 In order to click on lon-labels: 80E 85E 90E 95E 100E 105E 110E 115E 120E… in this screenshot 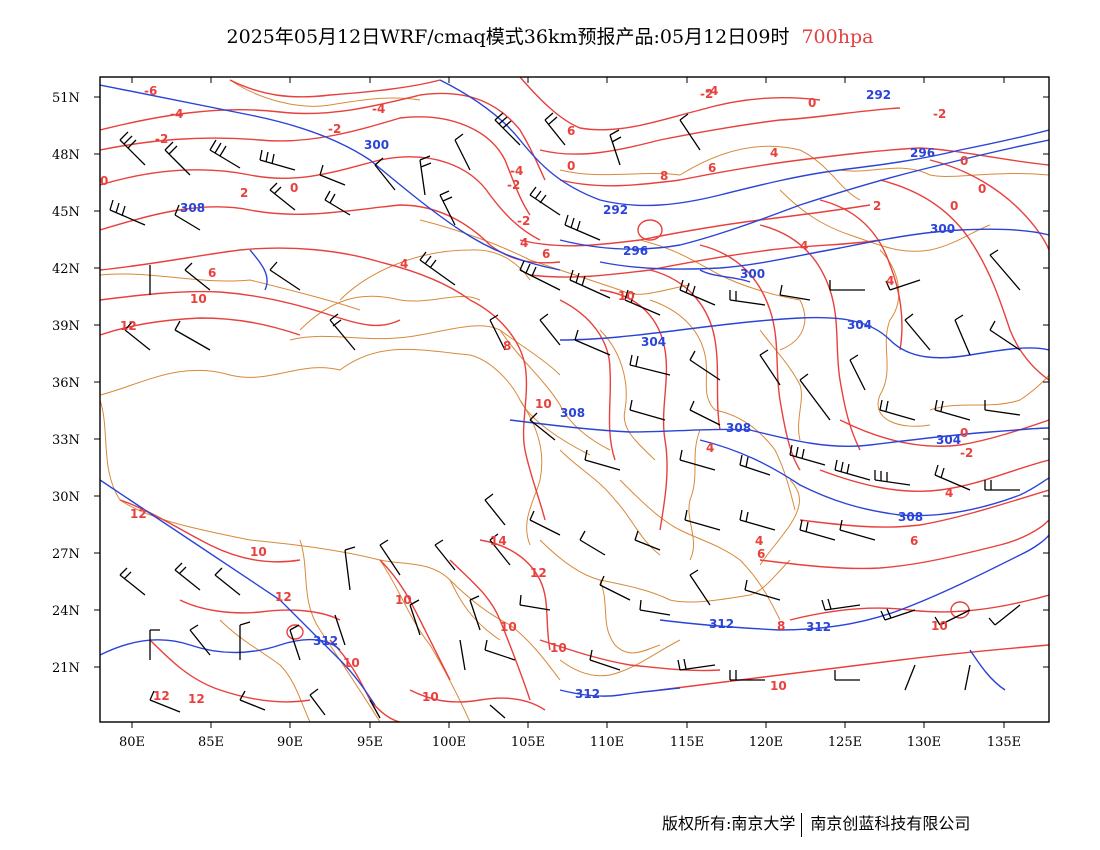, I will do `click(570, 742)`.